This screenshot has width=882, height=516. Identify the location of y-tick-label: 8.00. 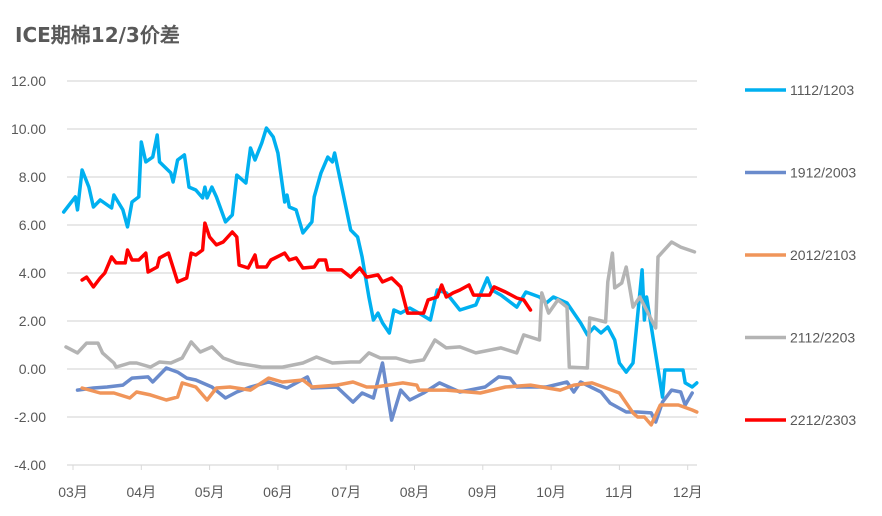
(32, 177).